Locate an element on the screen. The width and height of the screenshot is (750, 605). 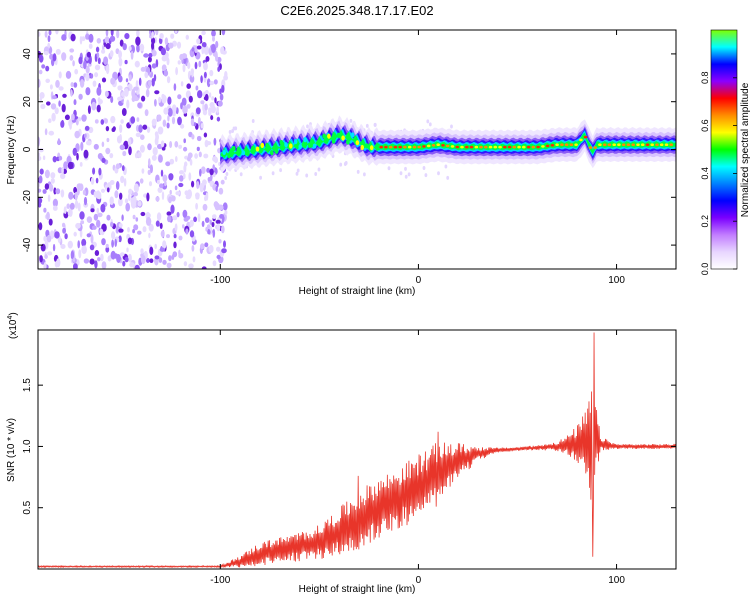
colorbar-label: Normalized spectral amplitude is located at coordinates (745, 149).